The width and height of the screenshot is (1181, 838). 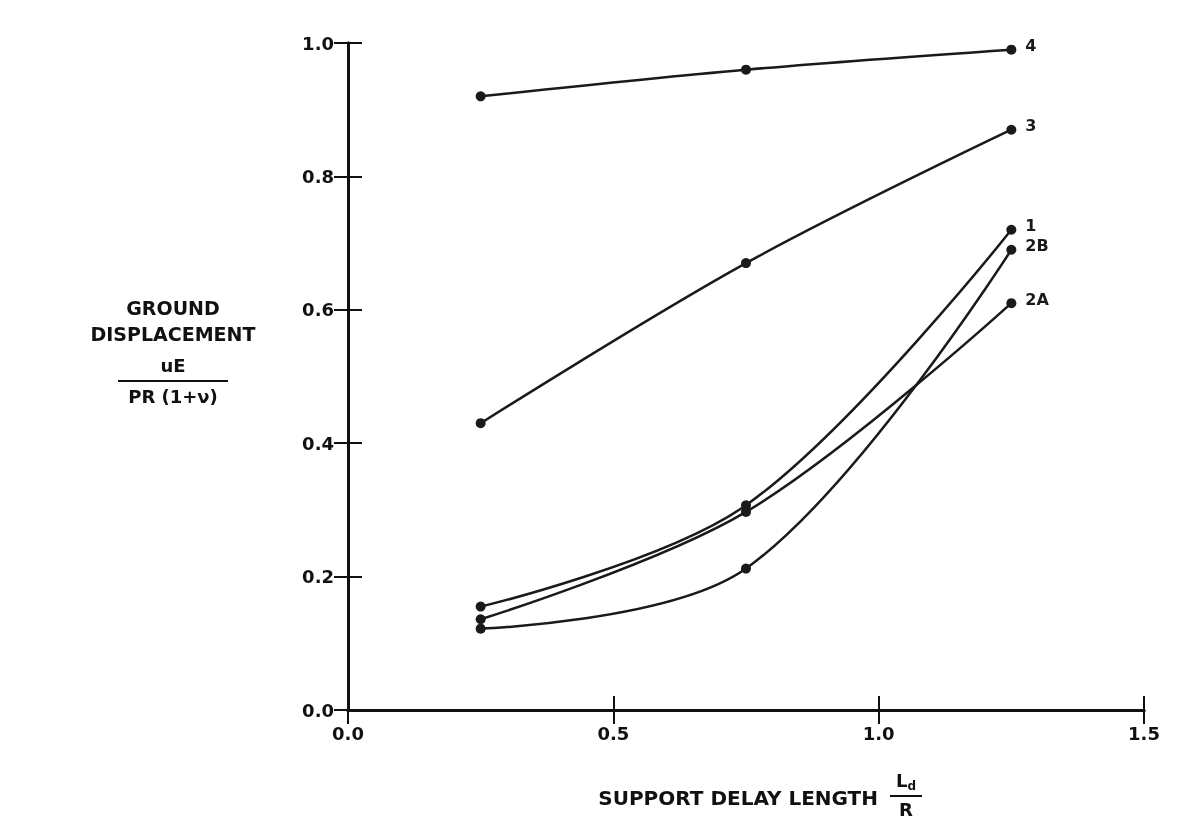 I want to click on y-tick-label: 0.4, so click(x=318, y=443).